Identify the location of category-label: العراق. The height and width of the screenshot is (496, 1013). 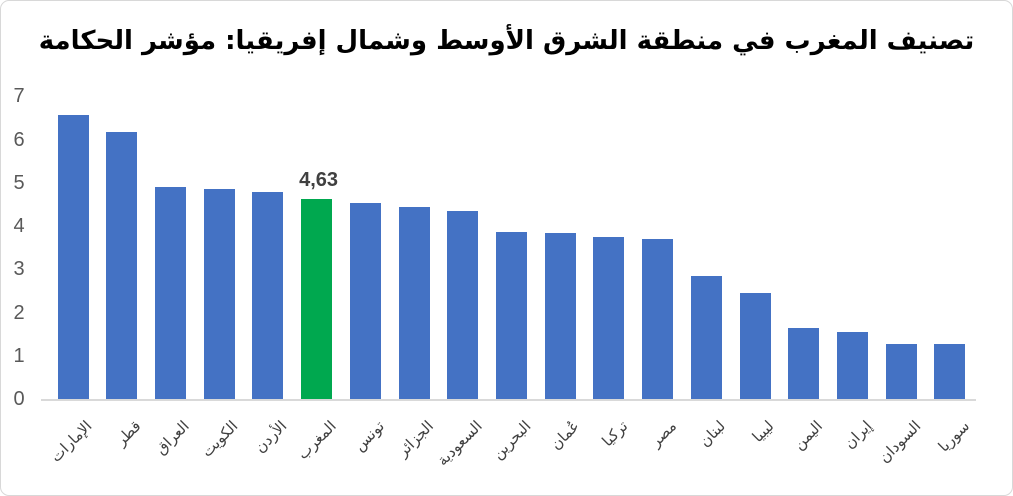
(173, 438).